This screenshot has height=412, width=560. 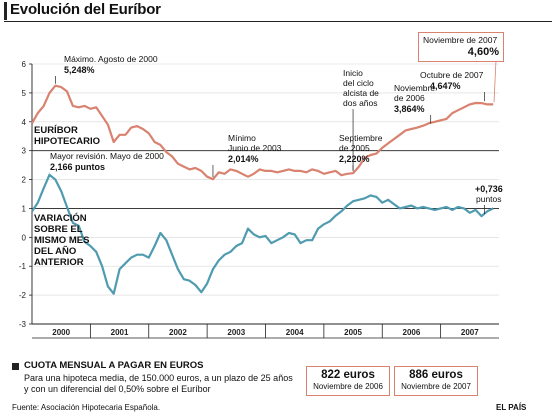 I want to click on series-label-variacion-2: SOBRE EL, so click(x=58, y=229).